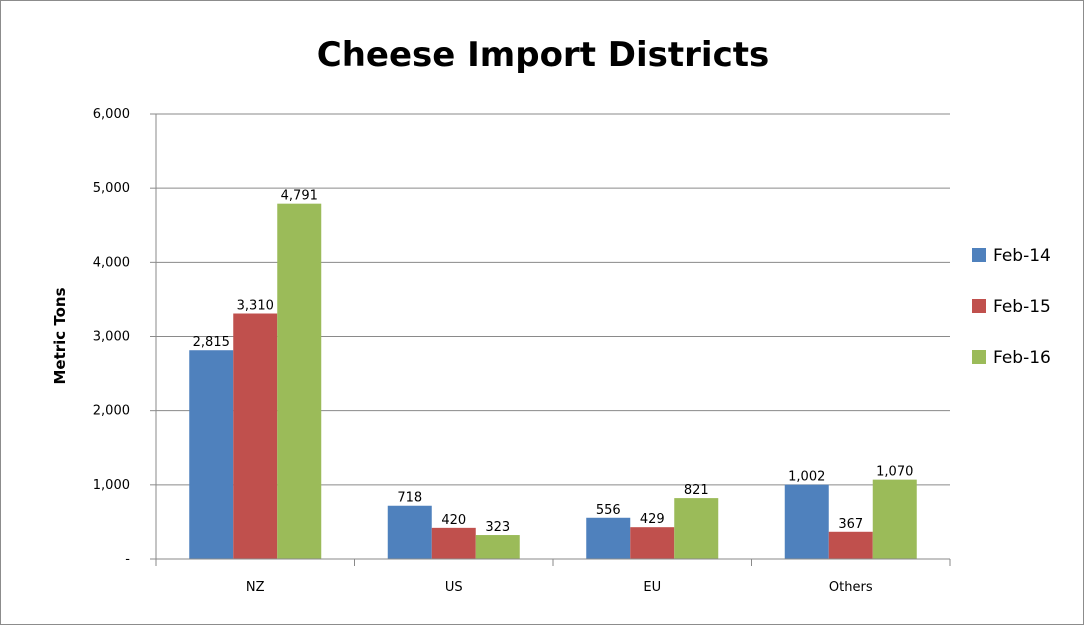 The image size is (1084, 625). I want to click on data-label: 367, so click(850, 524).